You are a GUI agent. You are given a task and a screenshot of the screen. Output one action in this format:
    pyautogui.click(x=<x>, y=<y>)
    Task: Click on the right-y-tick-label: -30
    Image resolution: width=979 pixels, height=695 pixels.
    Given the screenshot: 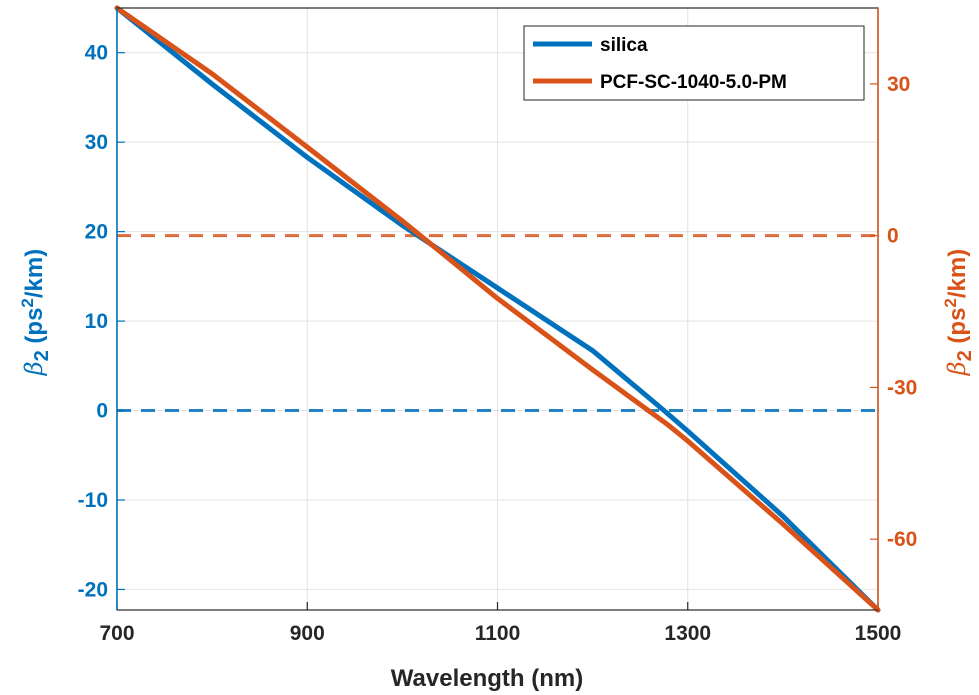 What is the action you would take?
    pyautogui.click(x=902, y=387)
    